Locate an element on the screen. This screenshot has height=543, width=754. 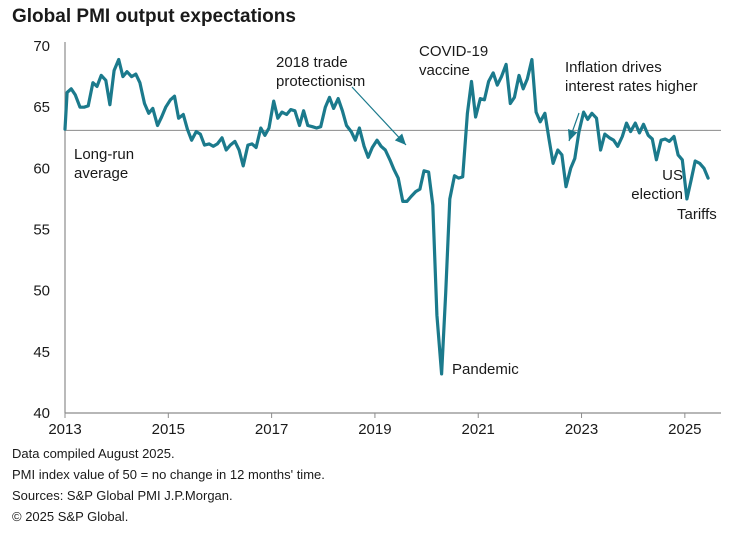
y-tick-label: 60 is located at coordinates (41, 168).